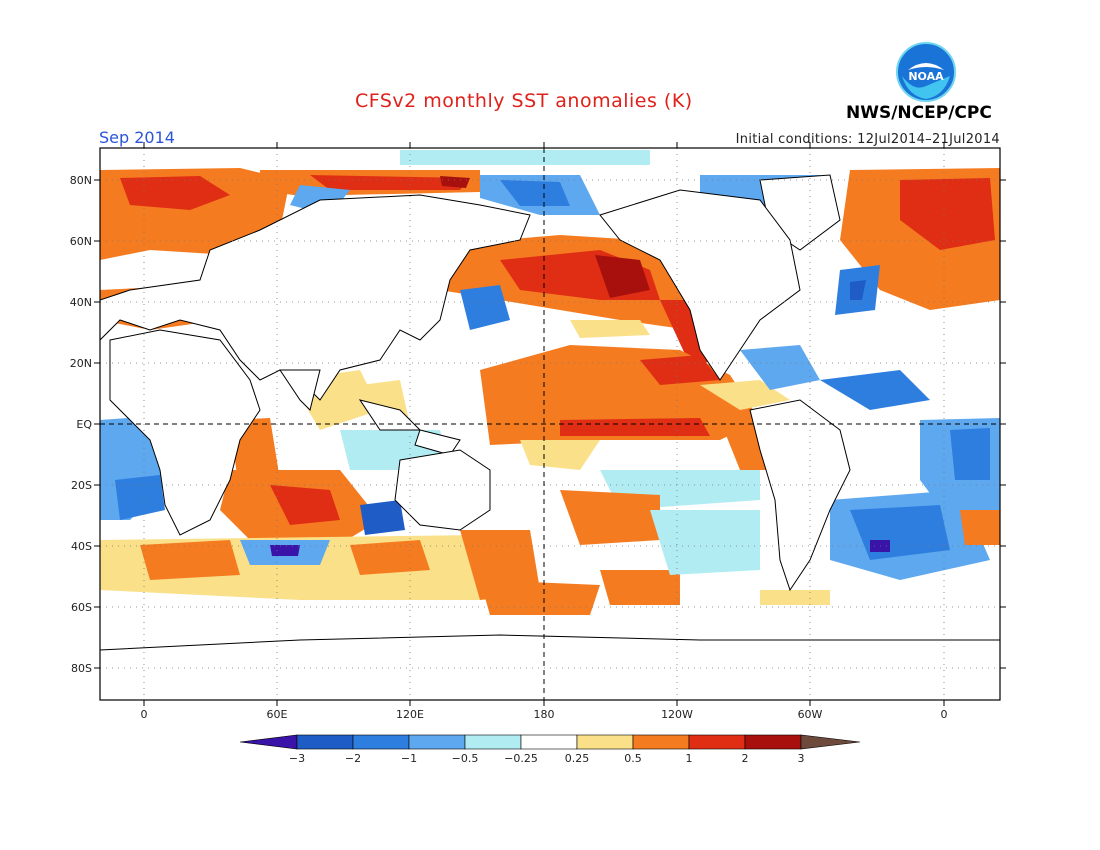 The width and height of the screenshot is (1100, 850). Describe the element at coordinates (81, 241) in the screenshot. I see `lat-label: 60N` at that location.